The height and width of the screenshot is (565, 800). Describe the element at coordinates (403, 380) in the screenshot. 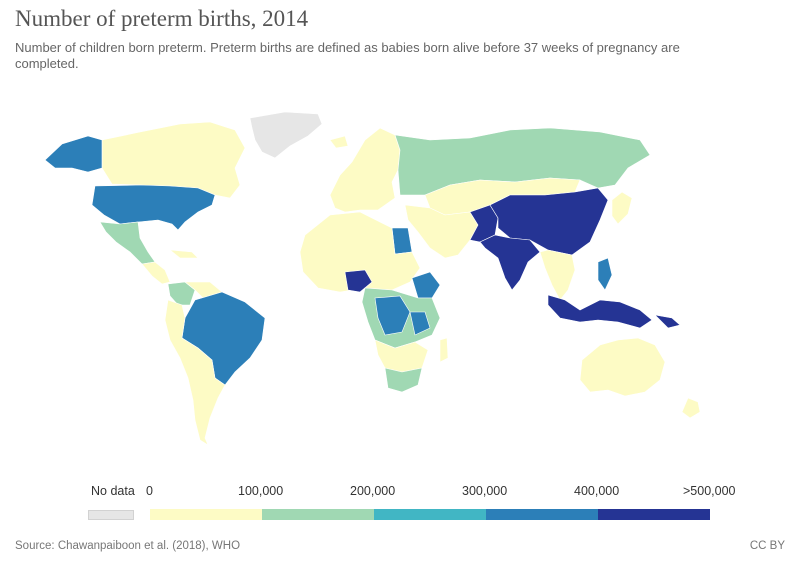

I see `region-south-africa` at that location.